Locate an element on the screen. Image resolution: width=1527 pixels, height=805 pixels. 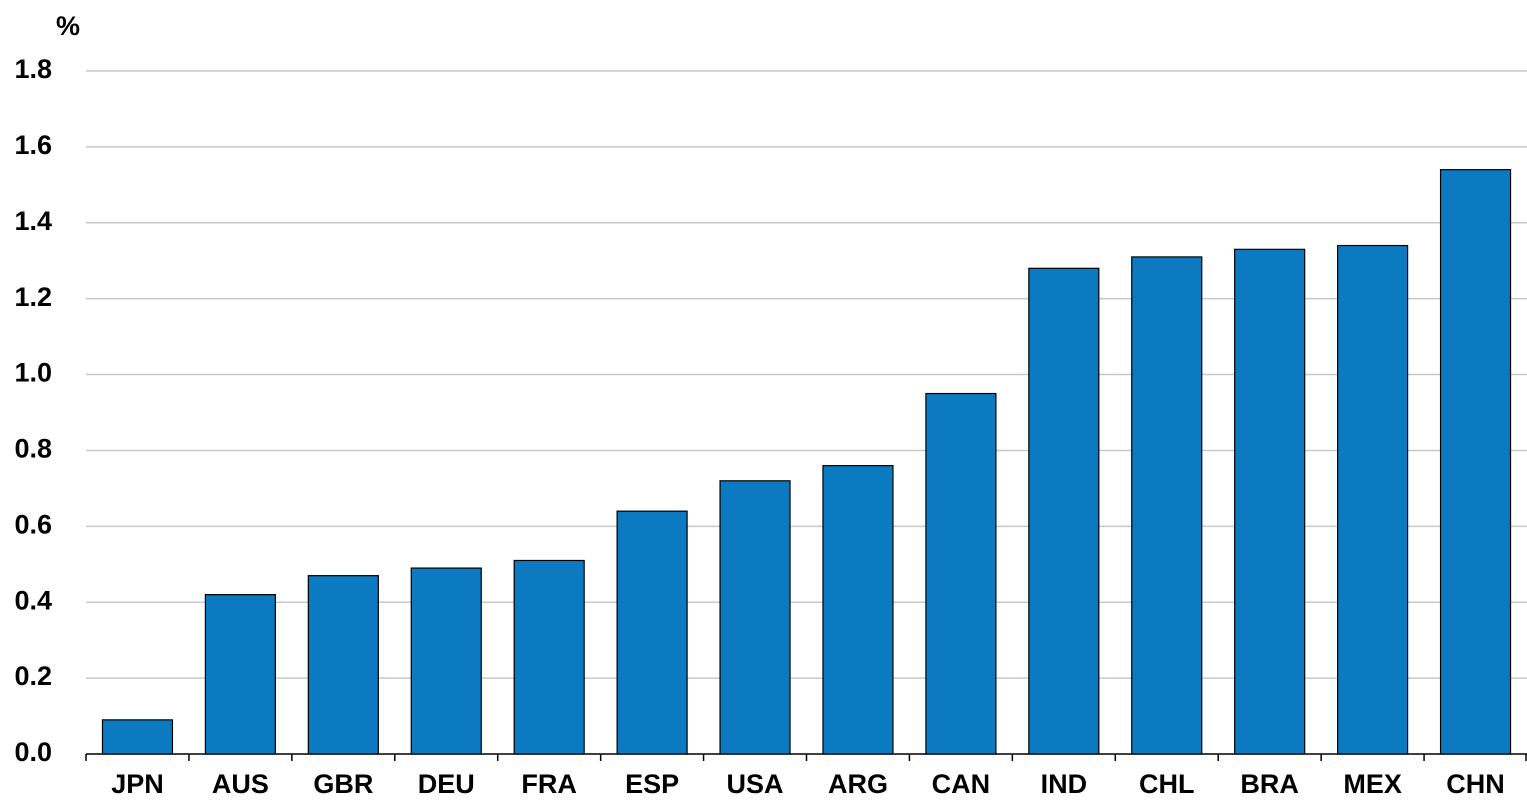
x-tick-label: DEU is located at coordinates (446, 784).